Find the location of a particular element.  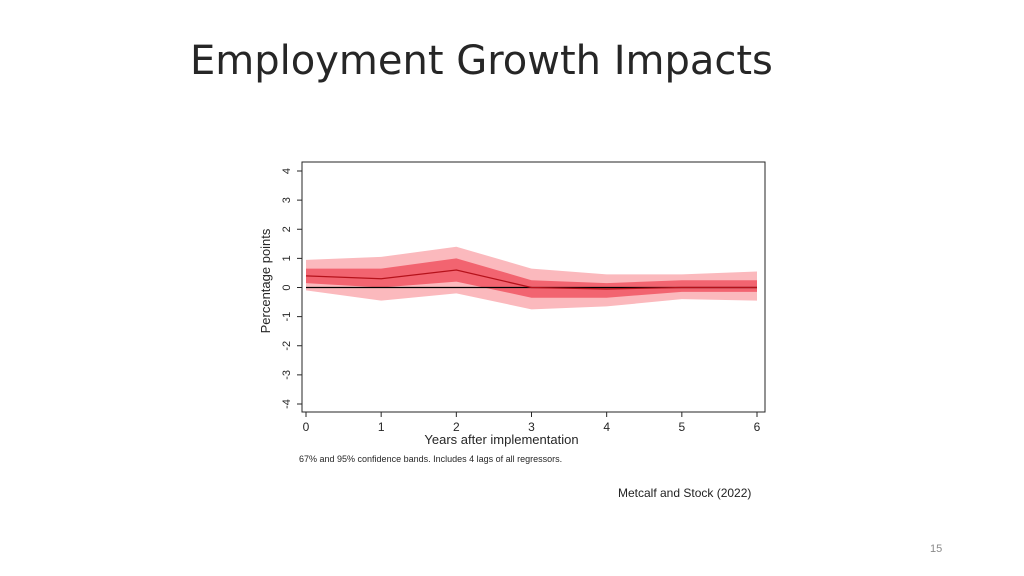

x-tick-label: 1 is located at coordinates (381, 427).